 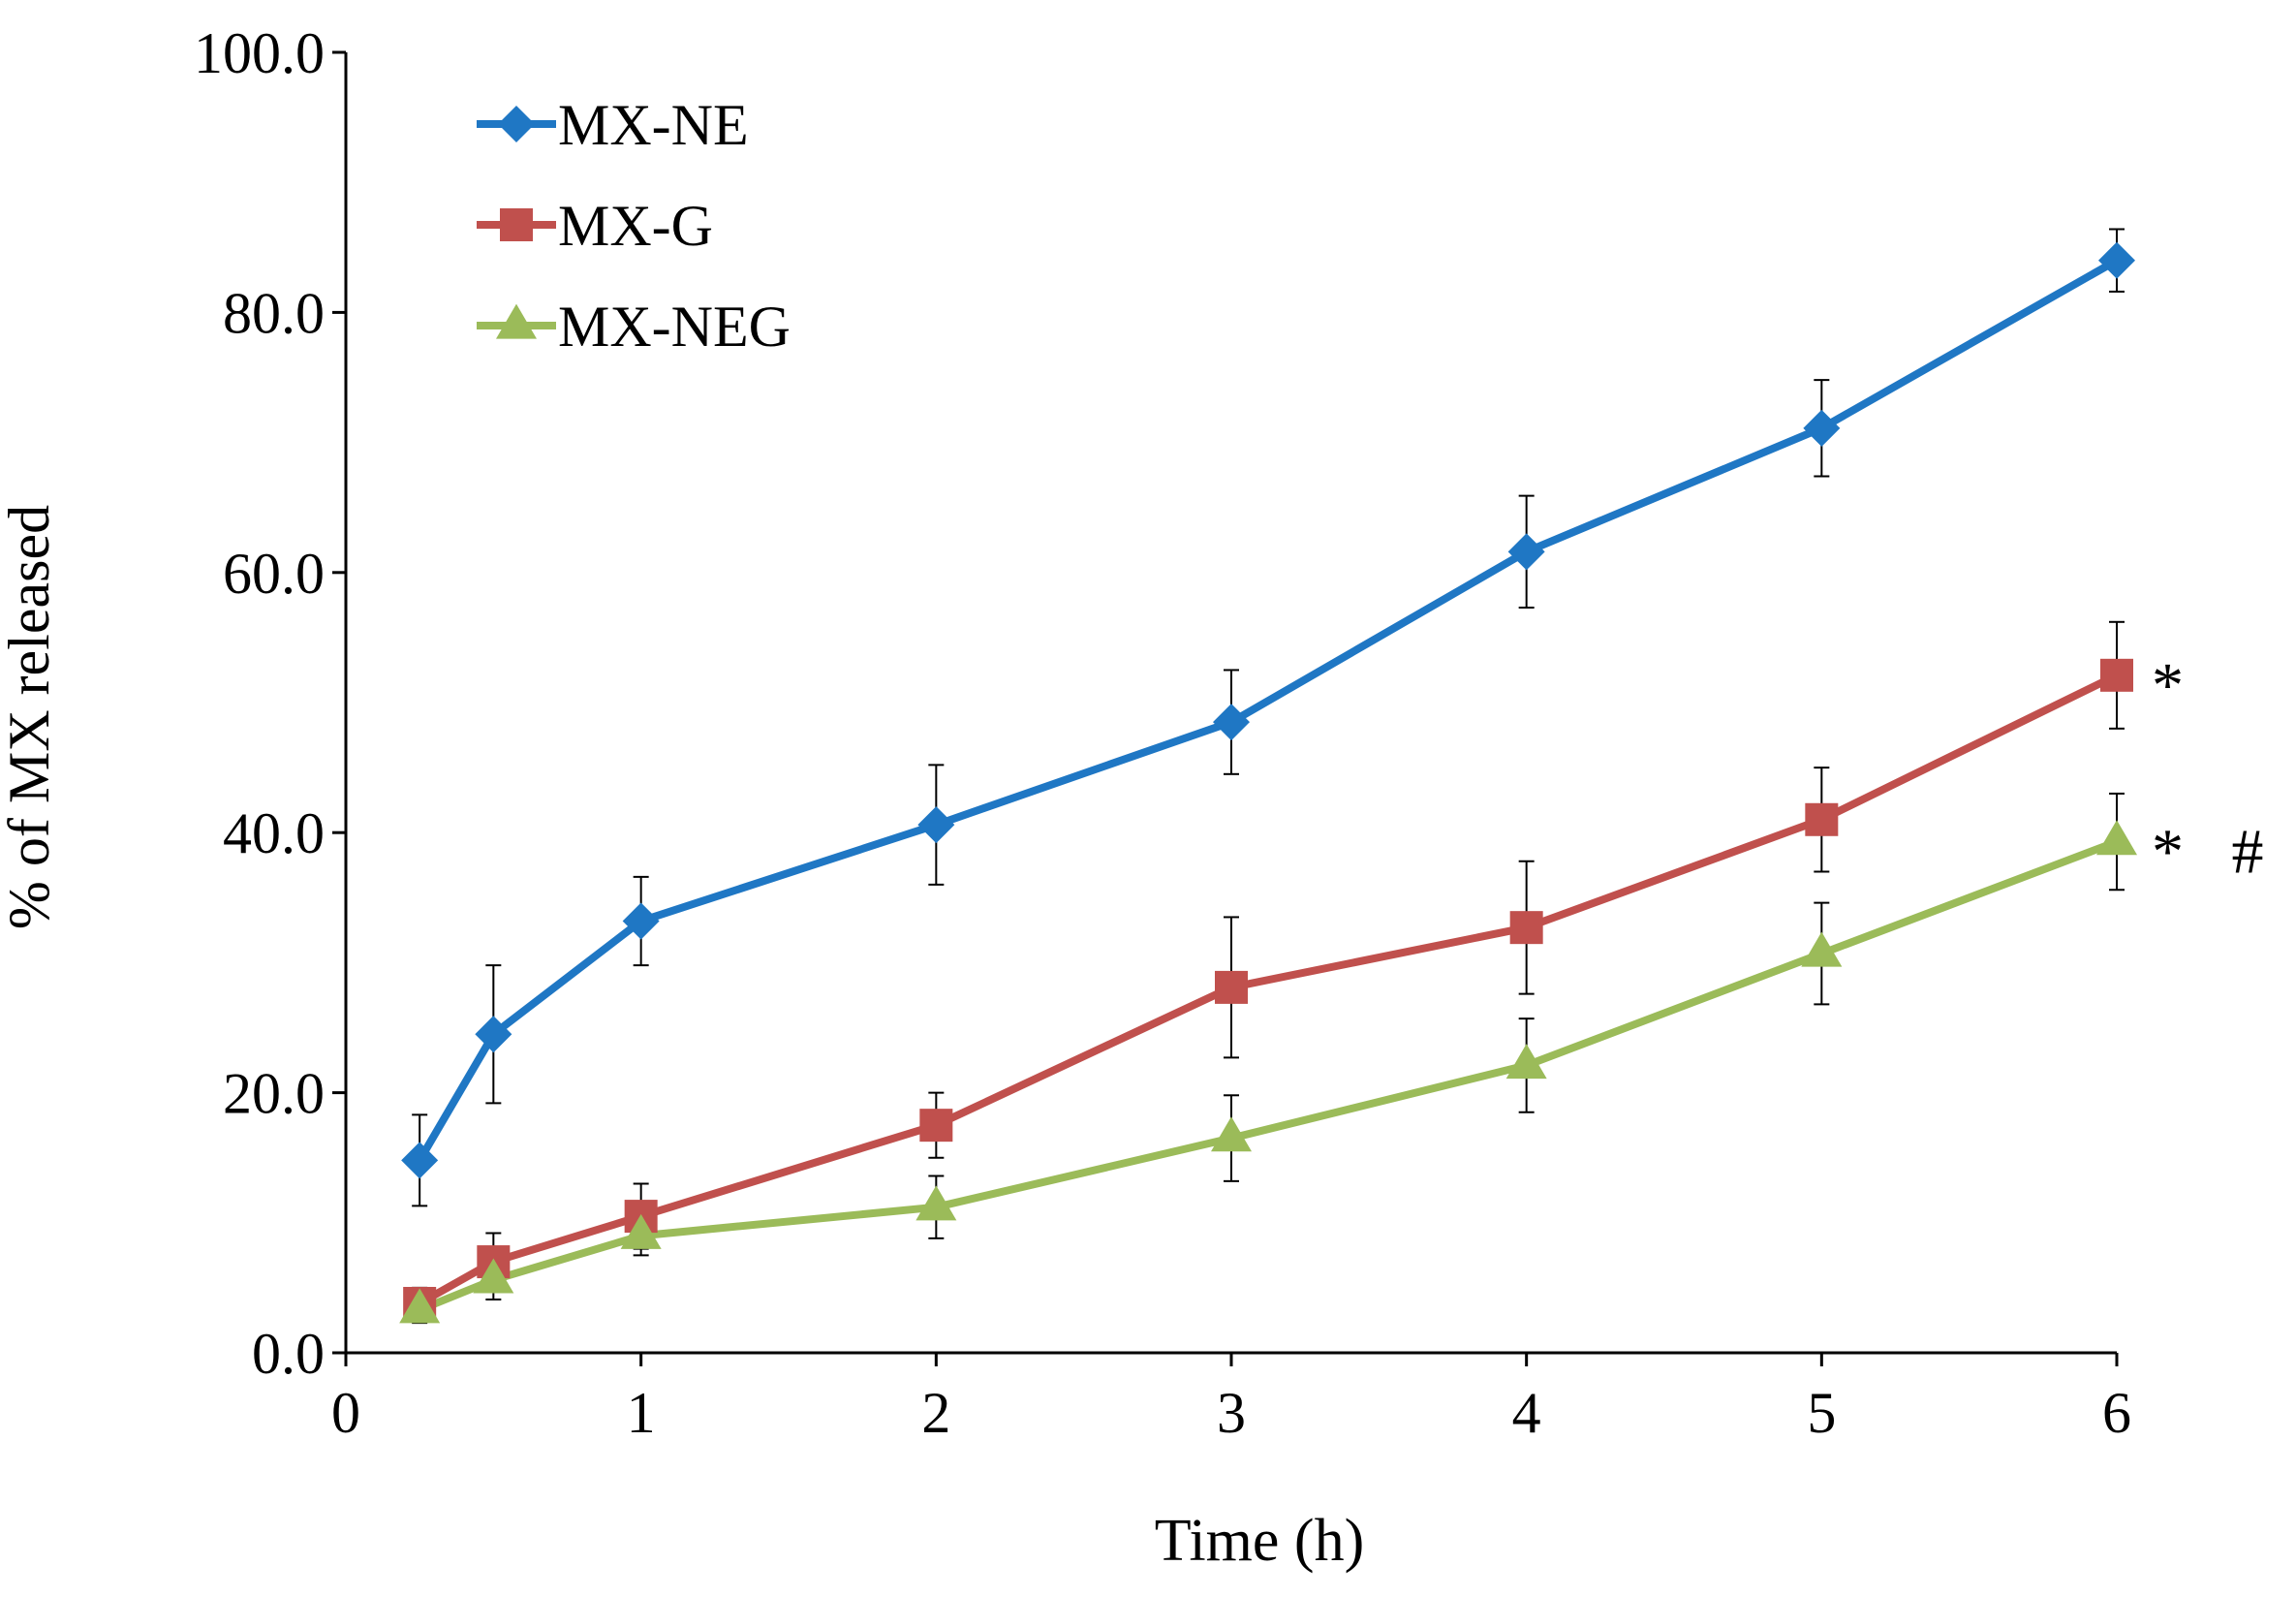 What do you see at coordinates (516, 321) in the screenshot?
I see `mx-neg-legend-marker` at bounding box center [516, 321].